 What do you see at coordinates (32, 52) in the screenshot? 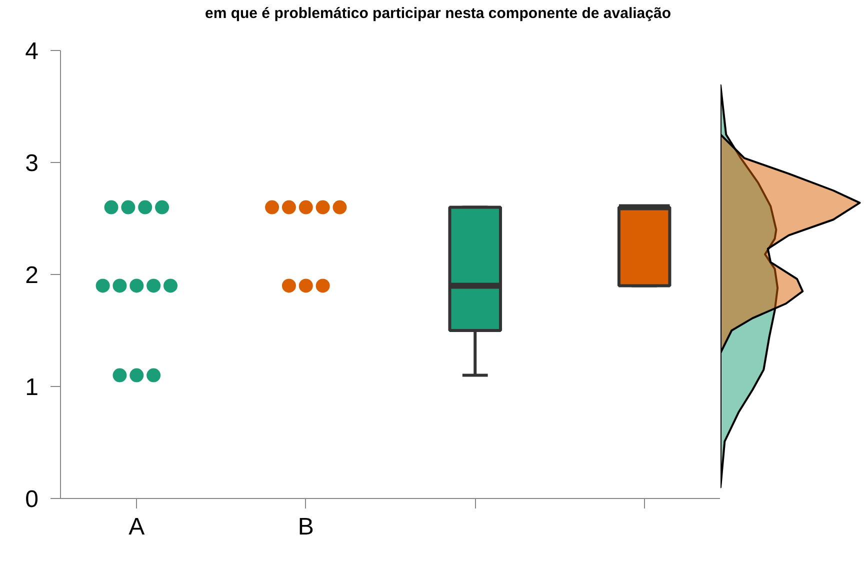
I see `y-tick-label: 4` at bounding box center [32, 52].